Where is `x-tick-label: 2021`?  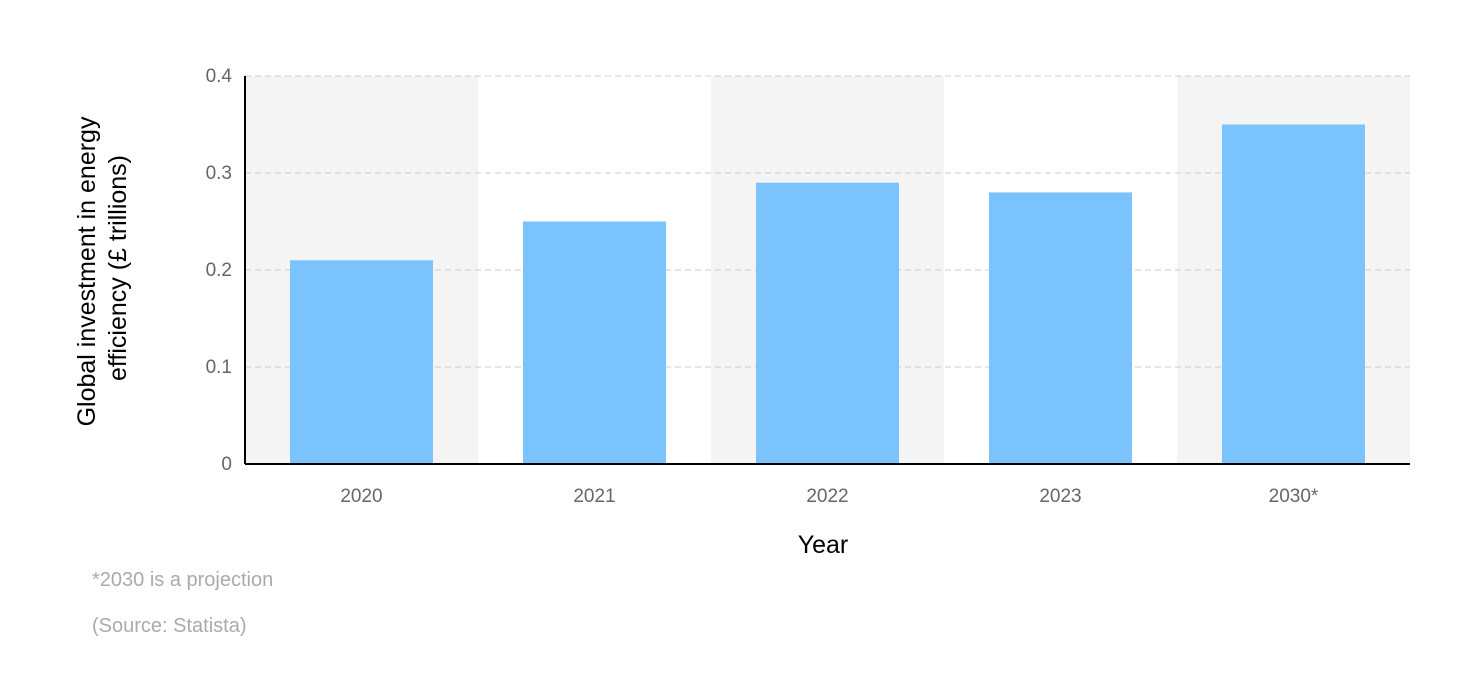 x-tick-label: 2021 is located at coordinates (594, 496).